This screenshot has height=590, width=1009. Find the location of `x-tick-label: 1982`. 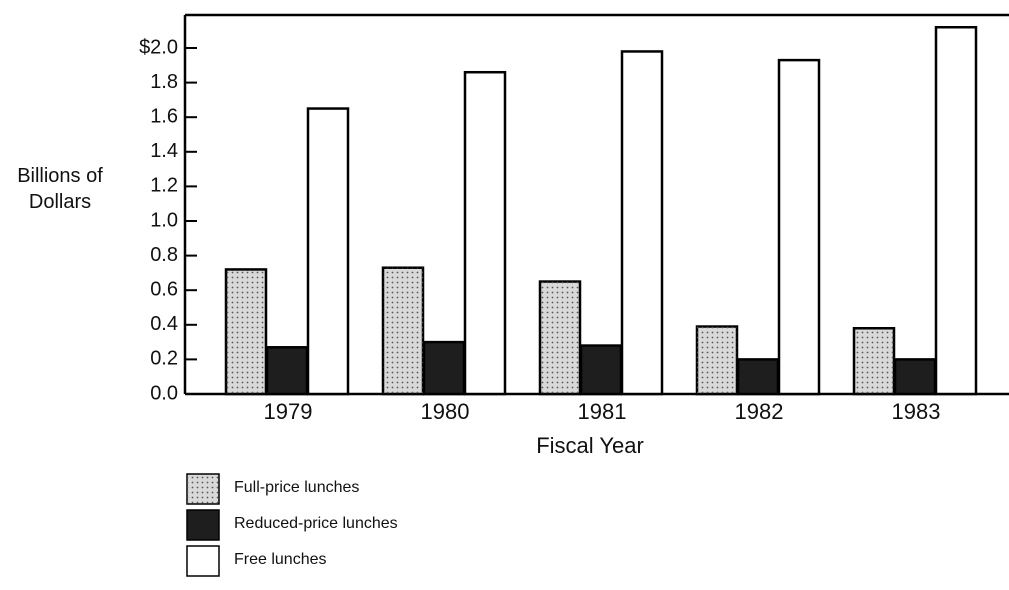

x-tick-label: 1982 is located at coordinates (759, 411).